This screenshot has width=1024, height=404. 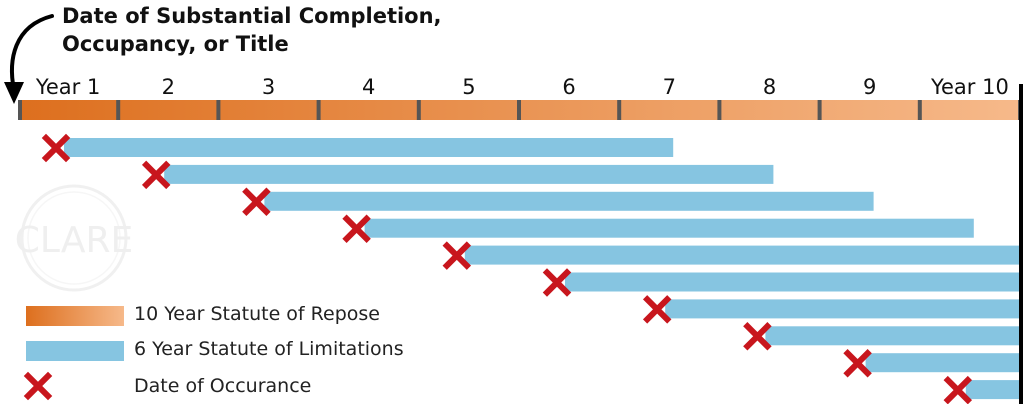 What do you see at coordinates (368, 87) in the screenshot?
I see `timeline-year-label: 4` at bounding box center [368, 87].